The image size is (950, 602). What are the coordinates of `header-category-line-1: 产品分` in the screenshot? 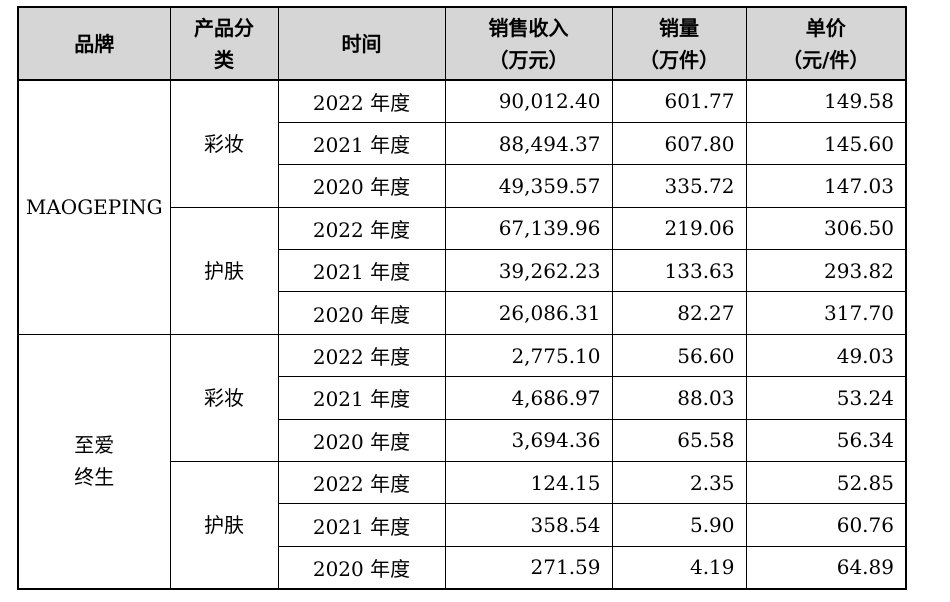 It's located at (224, 27).